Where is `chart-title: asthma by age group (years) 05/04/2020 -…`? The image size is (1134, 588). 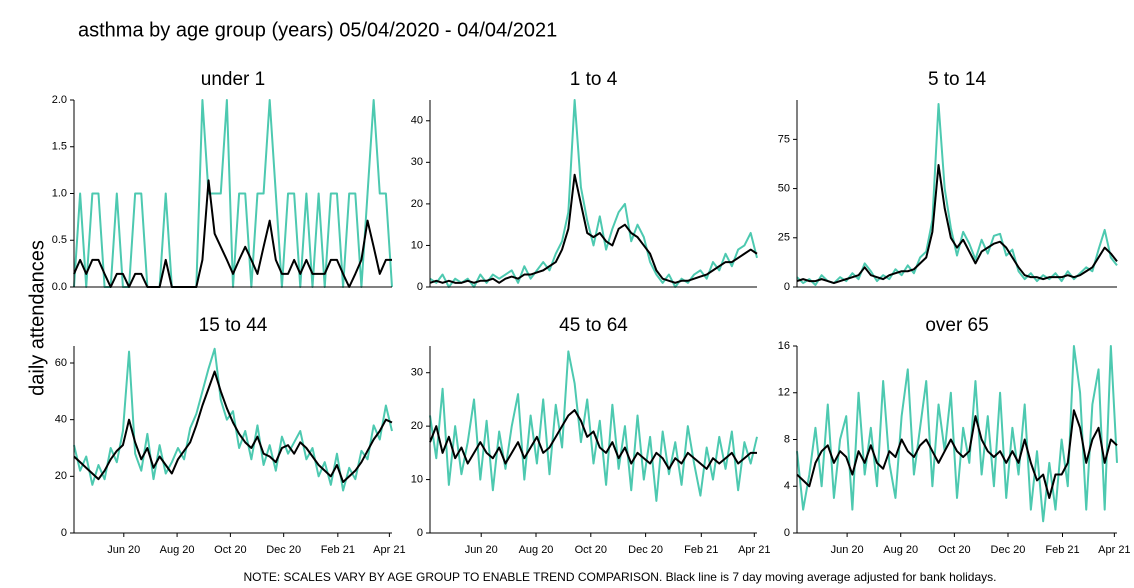 chart-title: asthma by age group (years) 05/04/2020 -… is located at coordinates (317, 30).